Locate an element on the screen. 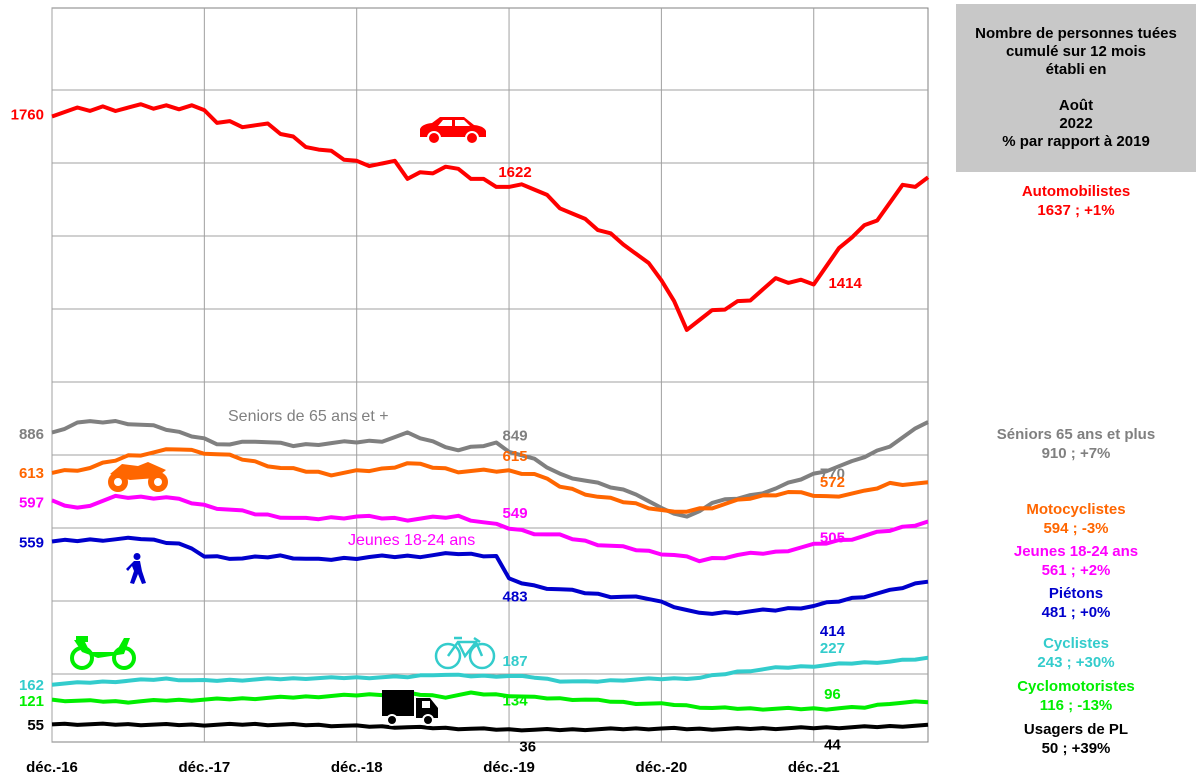 The image size is (1200, 784). data-label: 55 is located at coordinates (35, 725).